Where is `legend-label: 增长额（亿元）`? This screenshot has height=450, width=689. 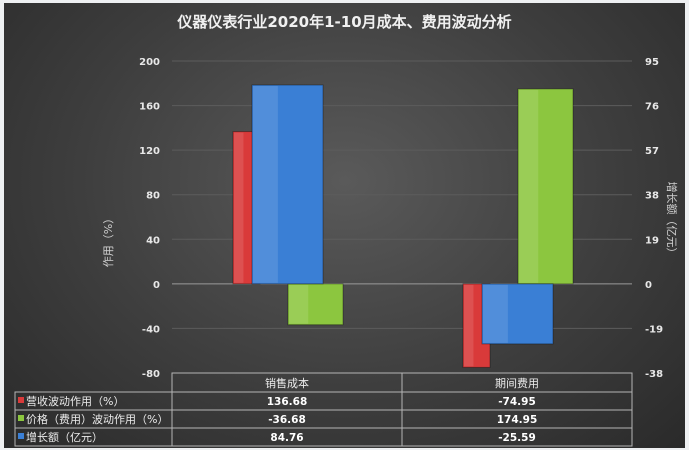 legend-label: 增长额（亿元） is located at coordinates (64, 437).